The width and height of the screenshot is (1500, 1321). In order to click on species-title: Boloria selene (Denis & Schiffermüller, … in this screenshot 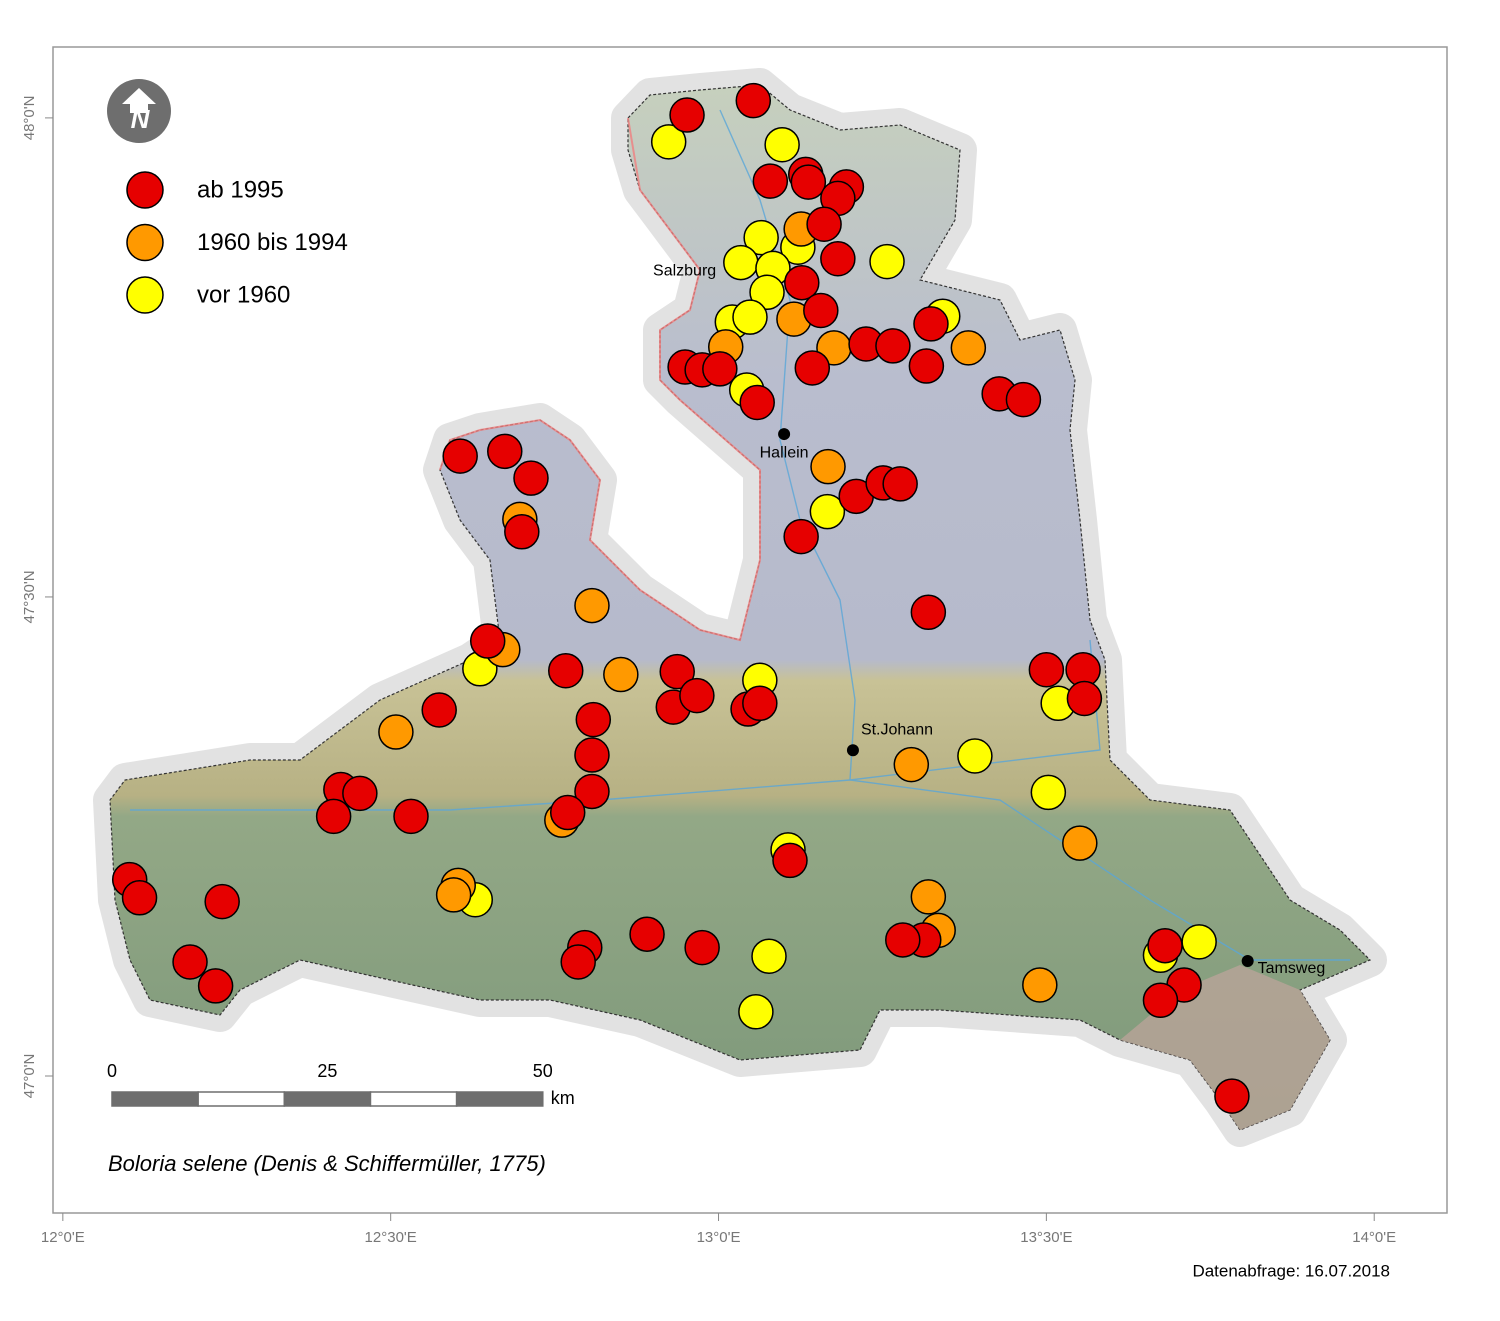, I will do `click(327, 1163)`.